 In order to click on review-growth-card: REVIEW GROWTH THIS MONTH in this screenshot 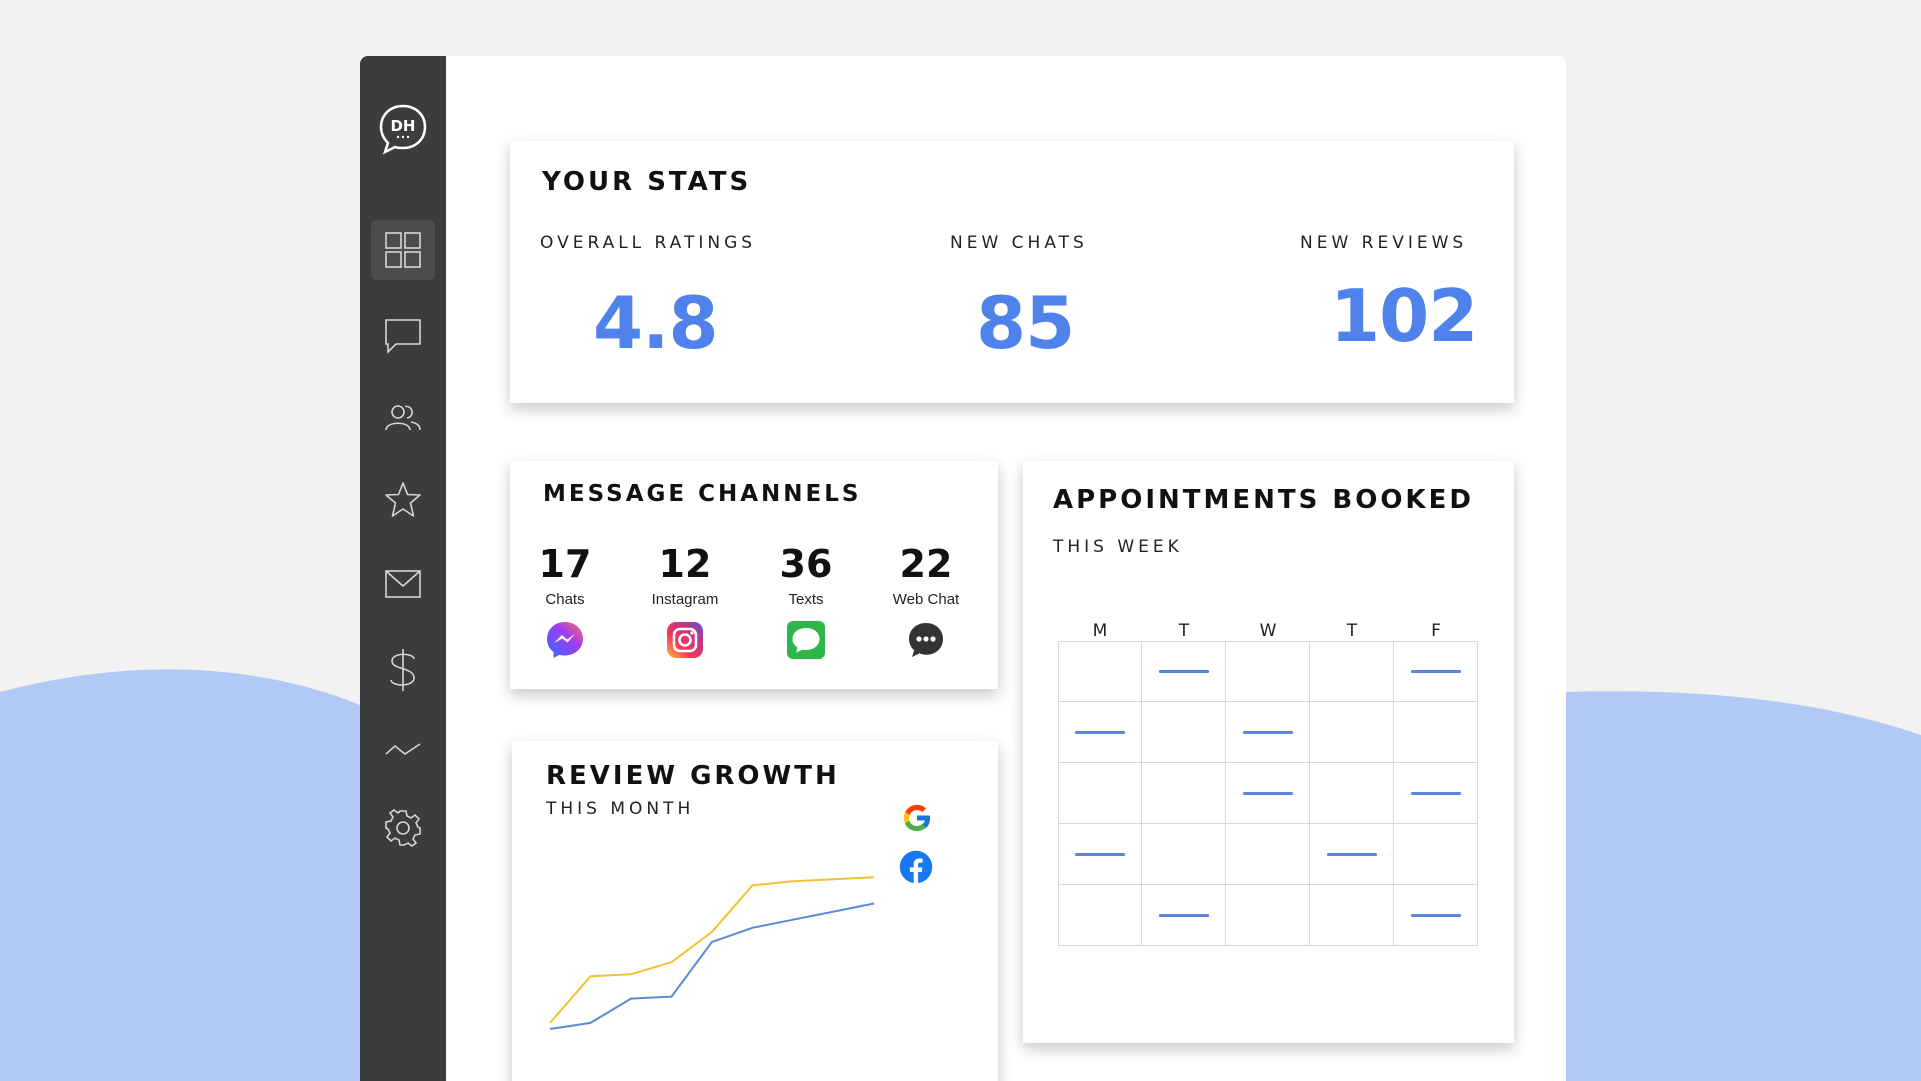, I will do `click(755, 911)`.